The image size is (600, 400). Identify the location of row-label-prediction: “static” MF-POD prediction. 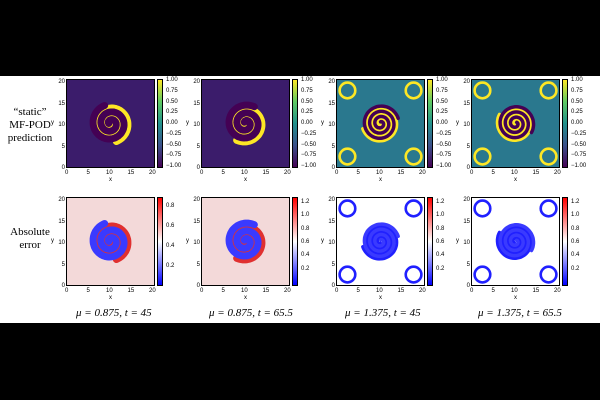
(30, 125).